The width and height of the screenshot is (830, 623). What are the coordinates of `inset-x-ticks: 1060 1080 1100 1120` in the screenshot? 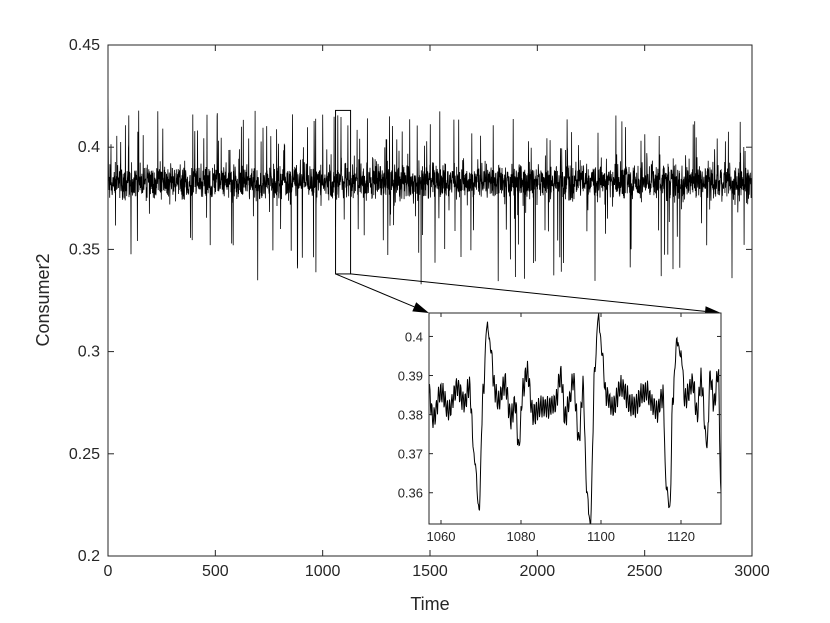 It's located at (561, 428).